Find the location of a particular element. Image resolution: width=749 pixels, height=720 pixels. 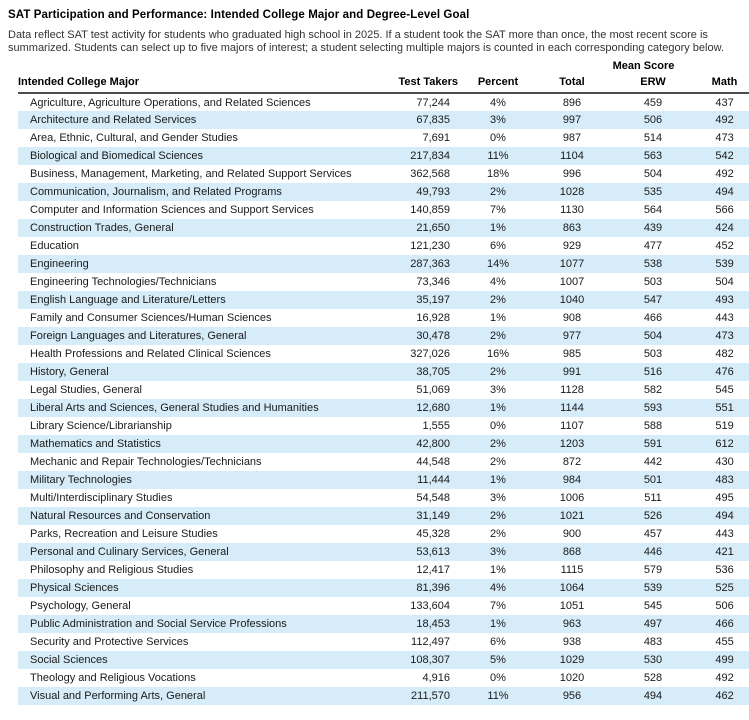

cell-percent: 5% is located at coordinates (498, 660).